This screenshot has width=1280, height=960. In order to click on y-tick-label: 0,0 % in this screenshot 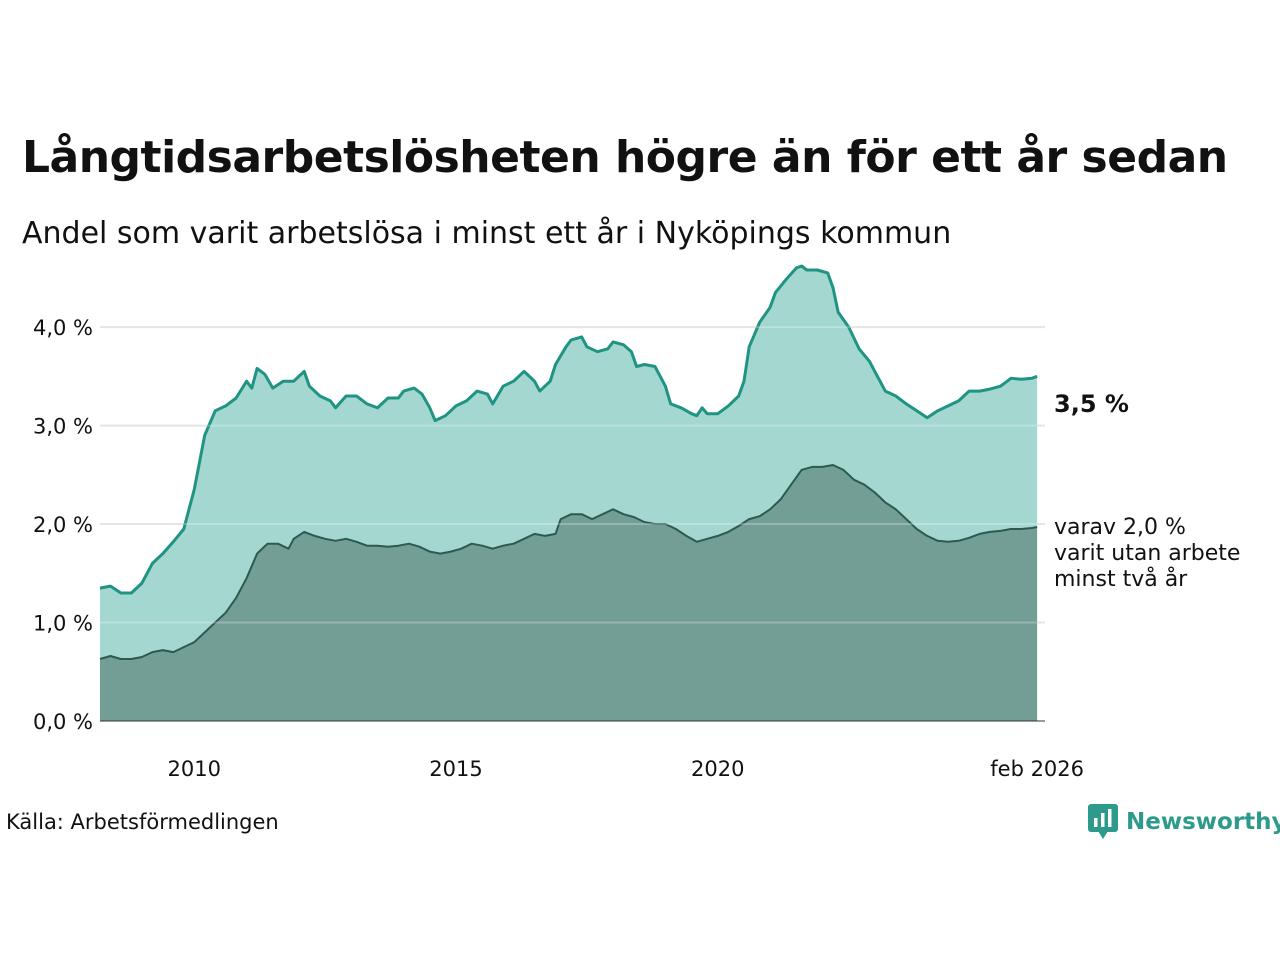, I will do `click(63, 722)`.